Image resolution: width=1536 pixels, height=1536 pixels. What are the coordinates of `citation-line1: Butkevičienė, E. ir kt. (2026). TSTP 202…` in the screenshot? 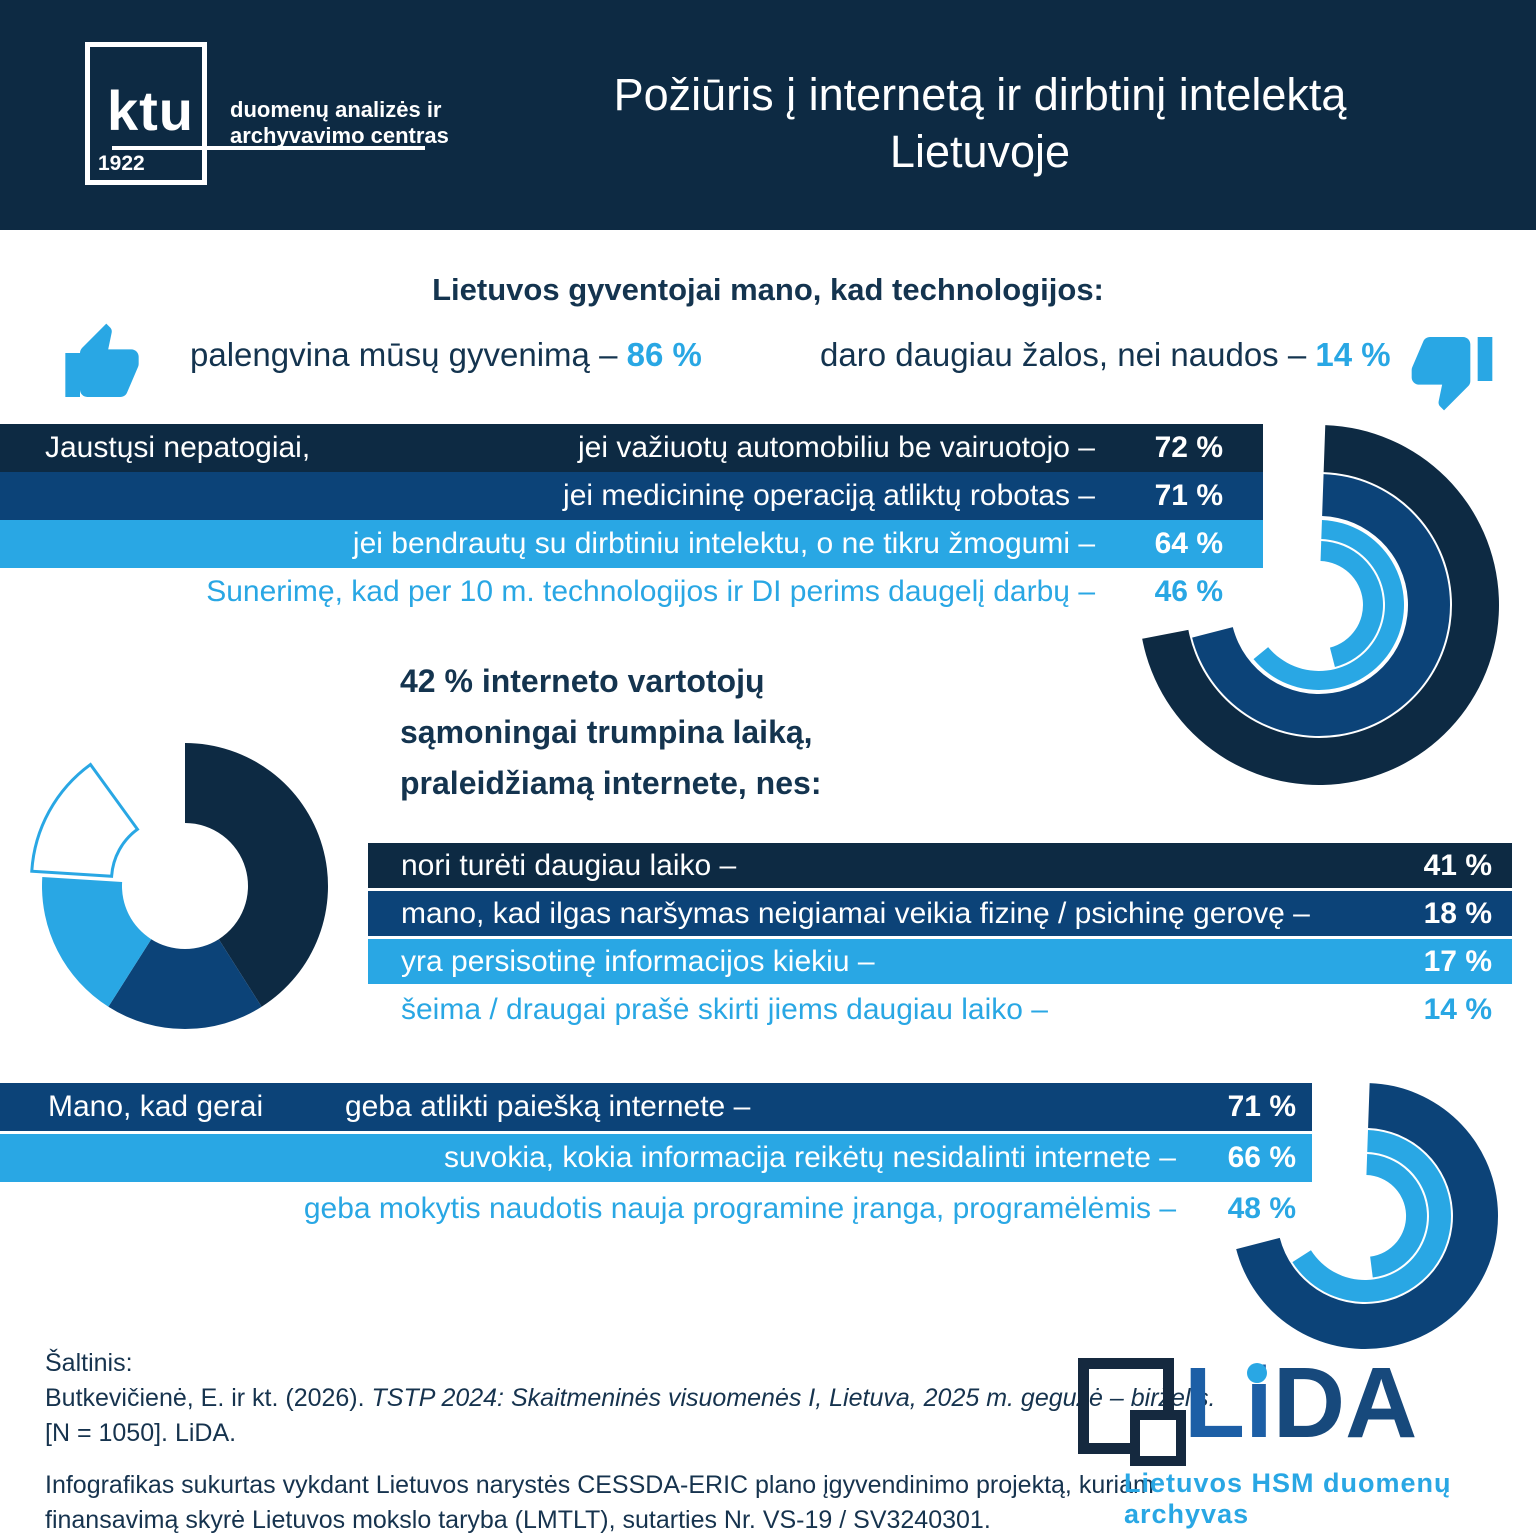 It's located at (630, 1398).